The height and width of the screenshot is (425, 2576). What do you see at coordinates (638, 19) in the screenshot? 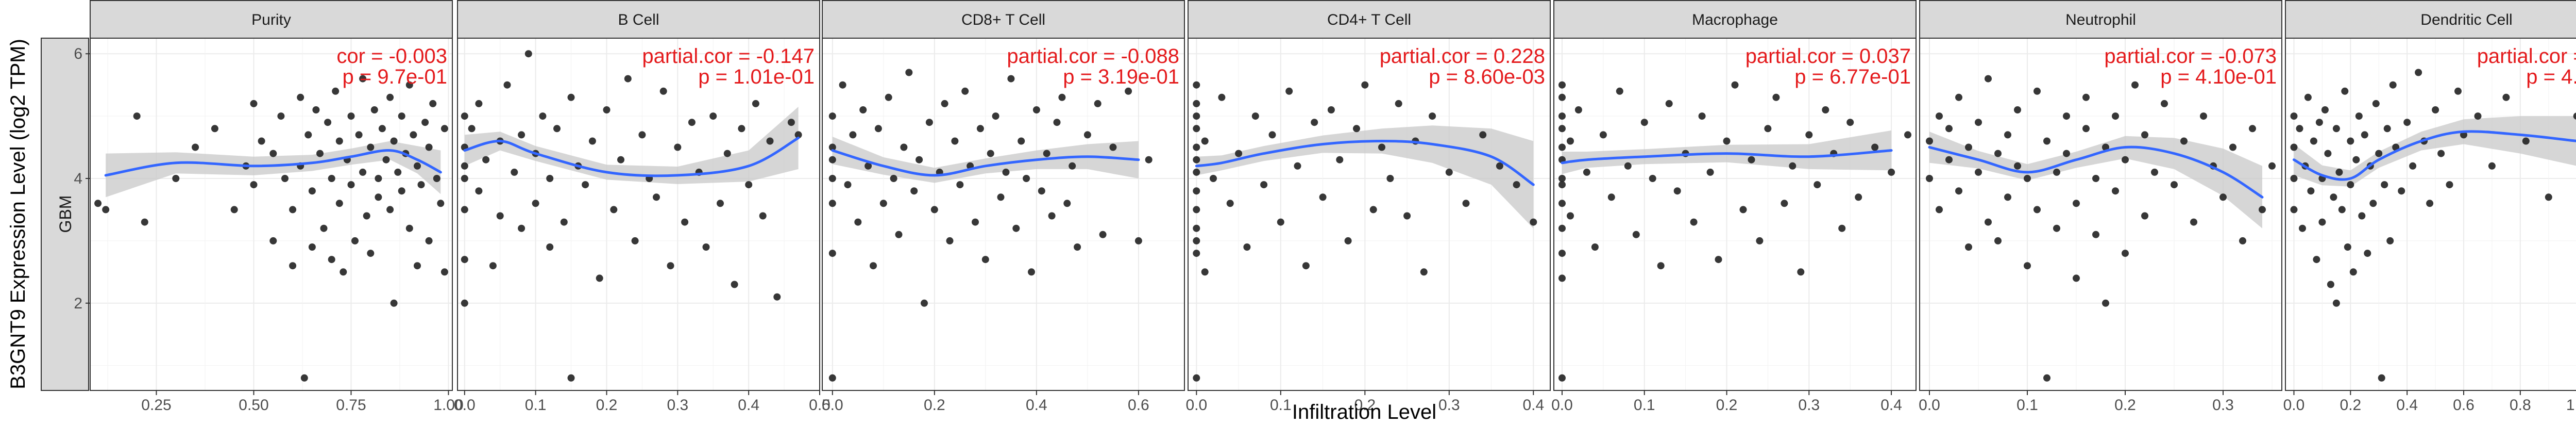
I see `panel-title: B Cell` at bounding box center [638, 19].